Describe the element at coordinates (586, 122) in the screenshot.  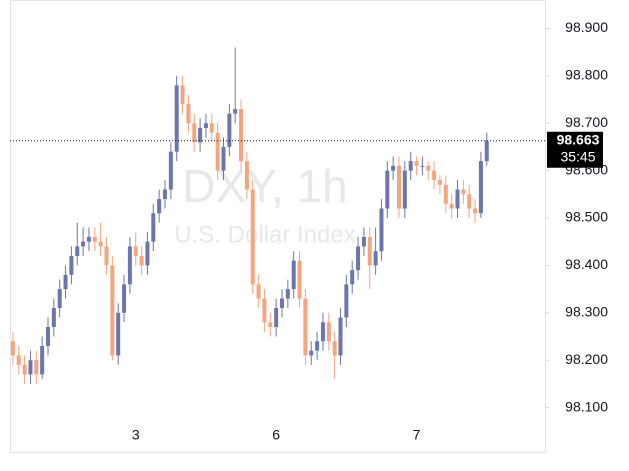
I see `y-tick-label: 98.700` at that location.